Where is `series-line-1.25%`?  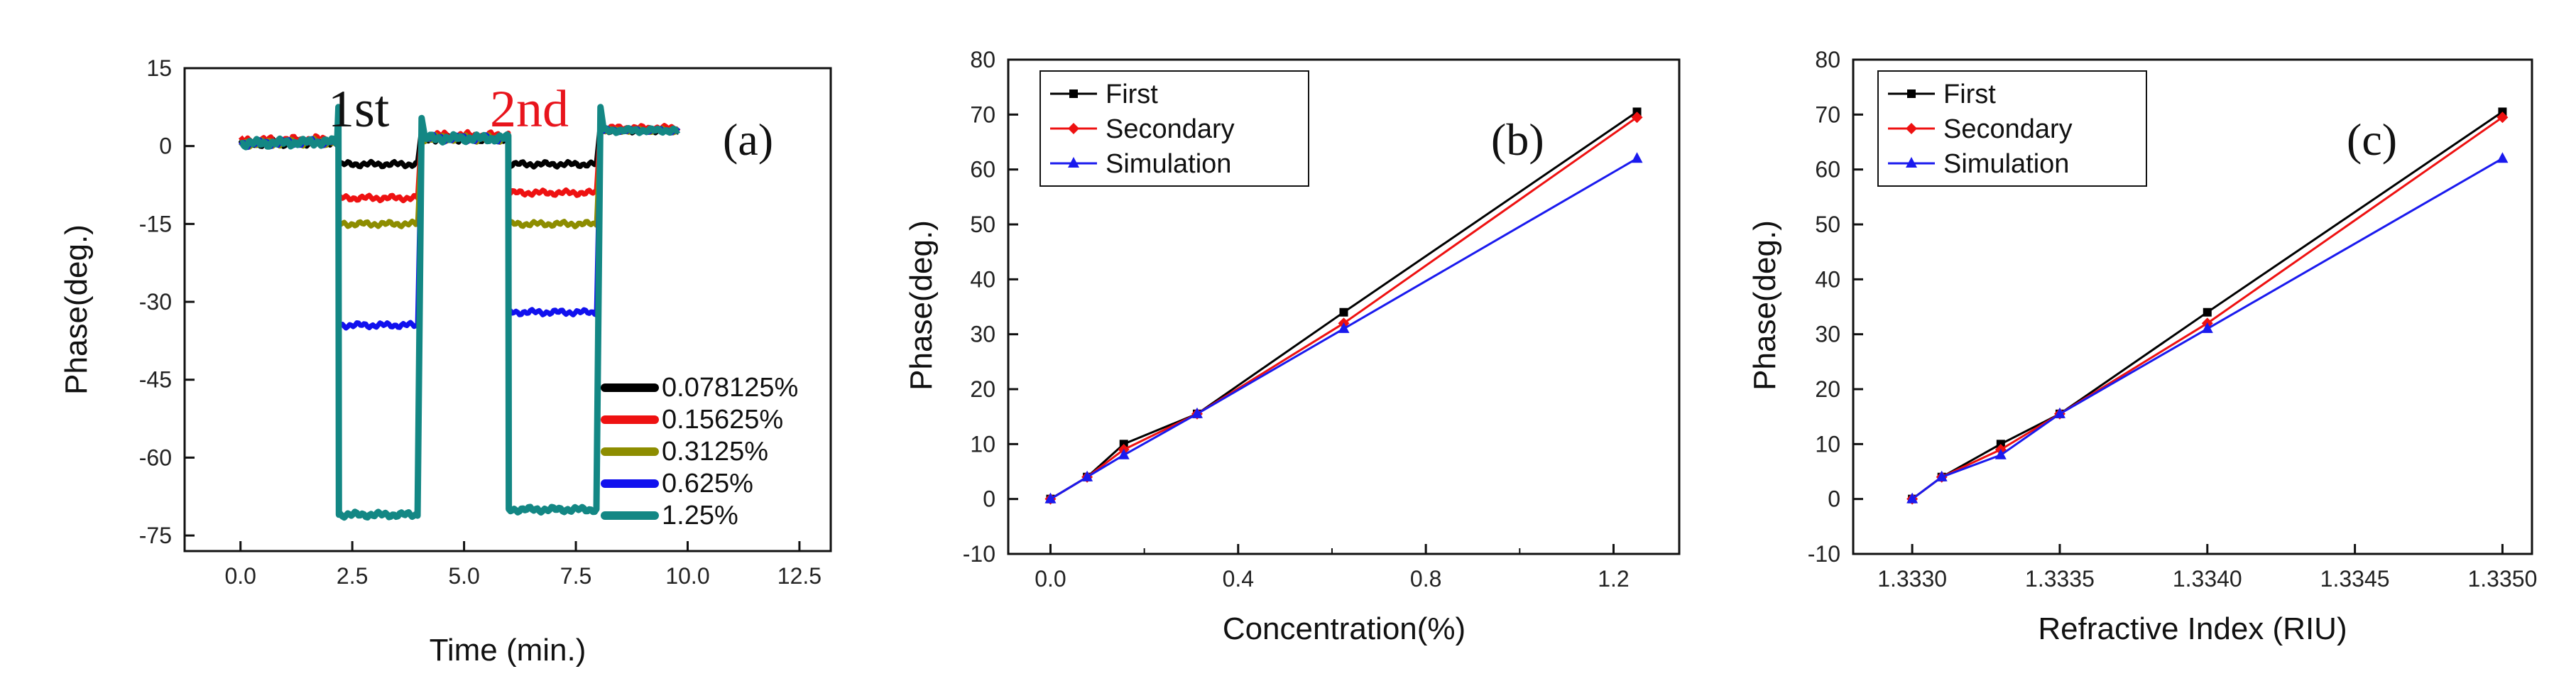
series-line-1.25% is located at coordinates (460, 312).